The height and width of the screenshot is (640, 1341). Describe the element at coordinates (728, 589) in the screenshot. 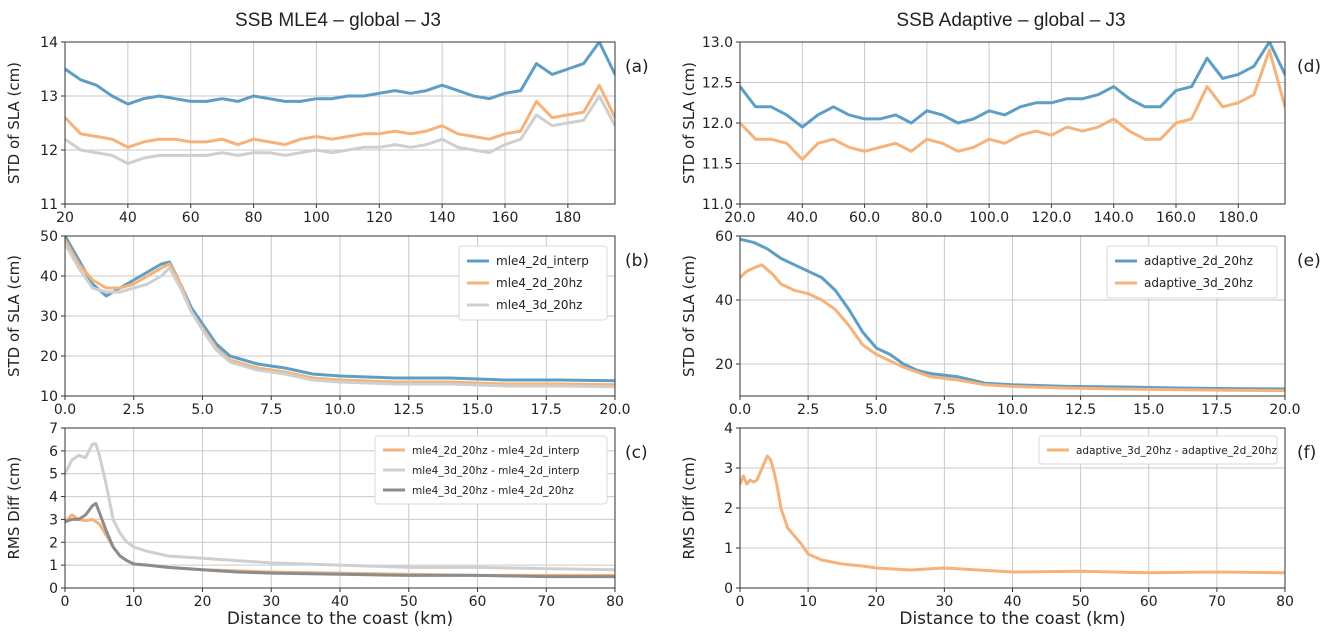

I see `y-tick-label: 0` at that location.